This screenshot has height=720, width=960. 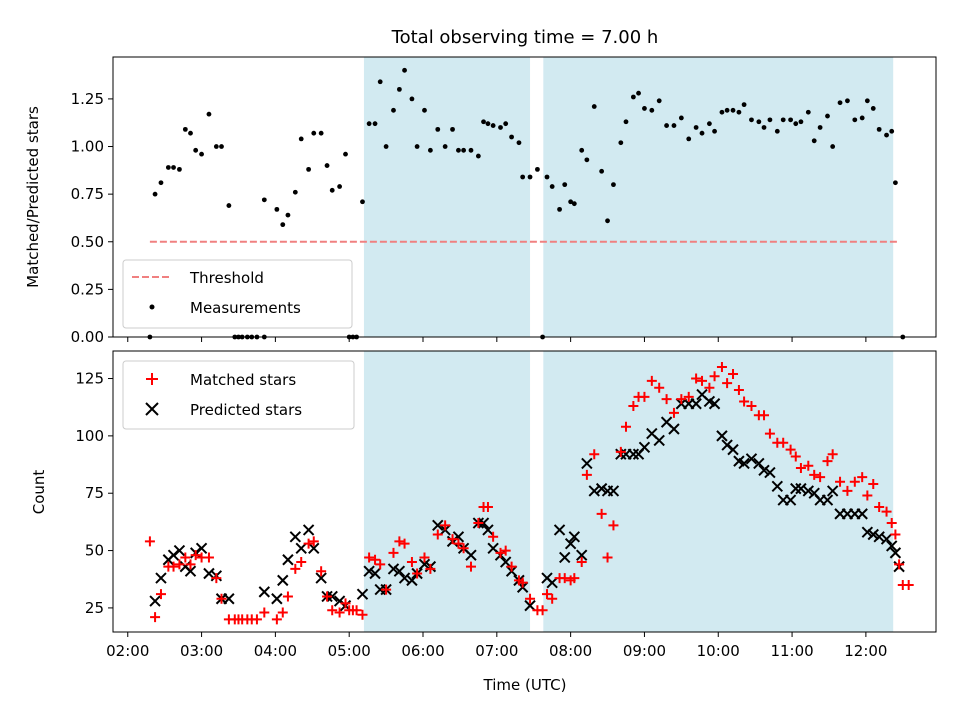 I want to click on x-tick-label: 05:00, so click(x=349, y=651).